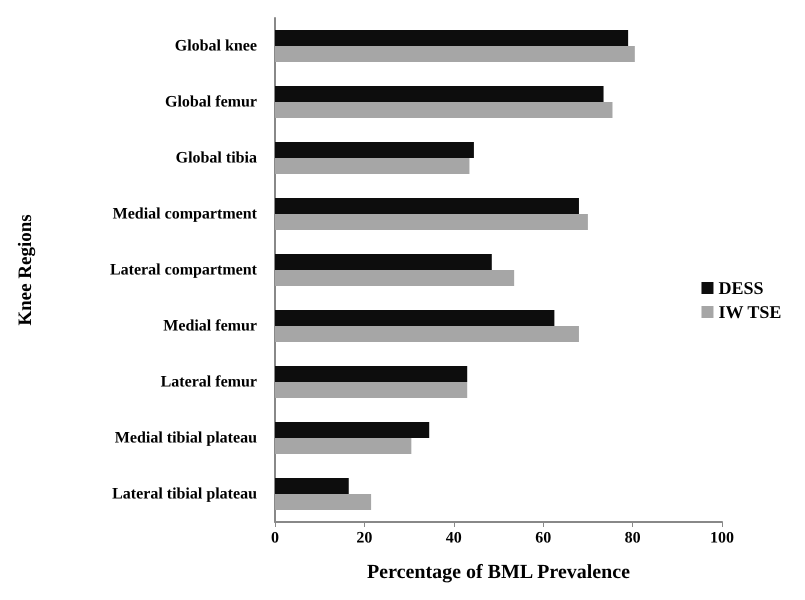 This screenshot has width=805, height=600. I want to click on y-tick-label: Lateral tibial plateau, so click(185, 494).